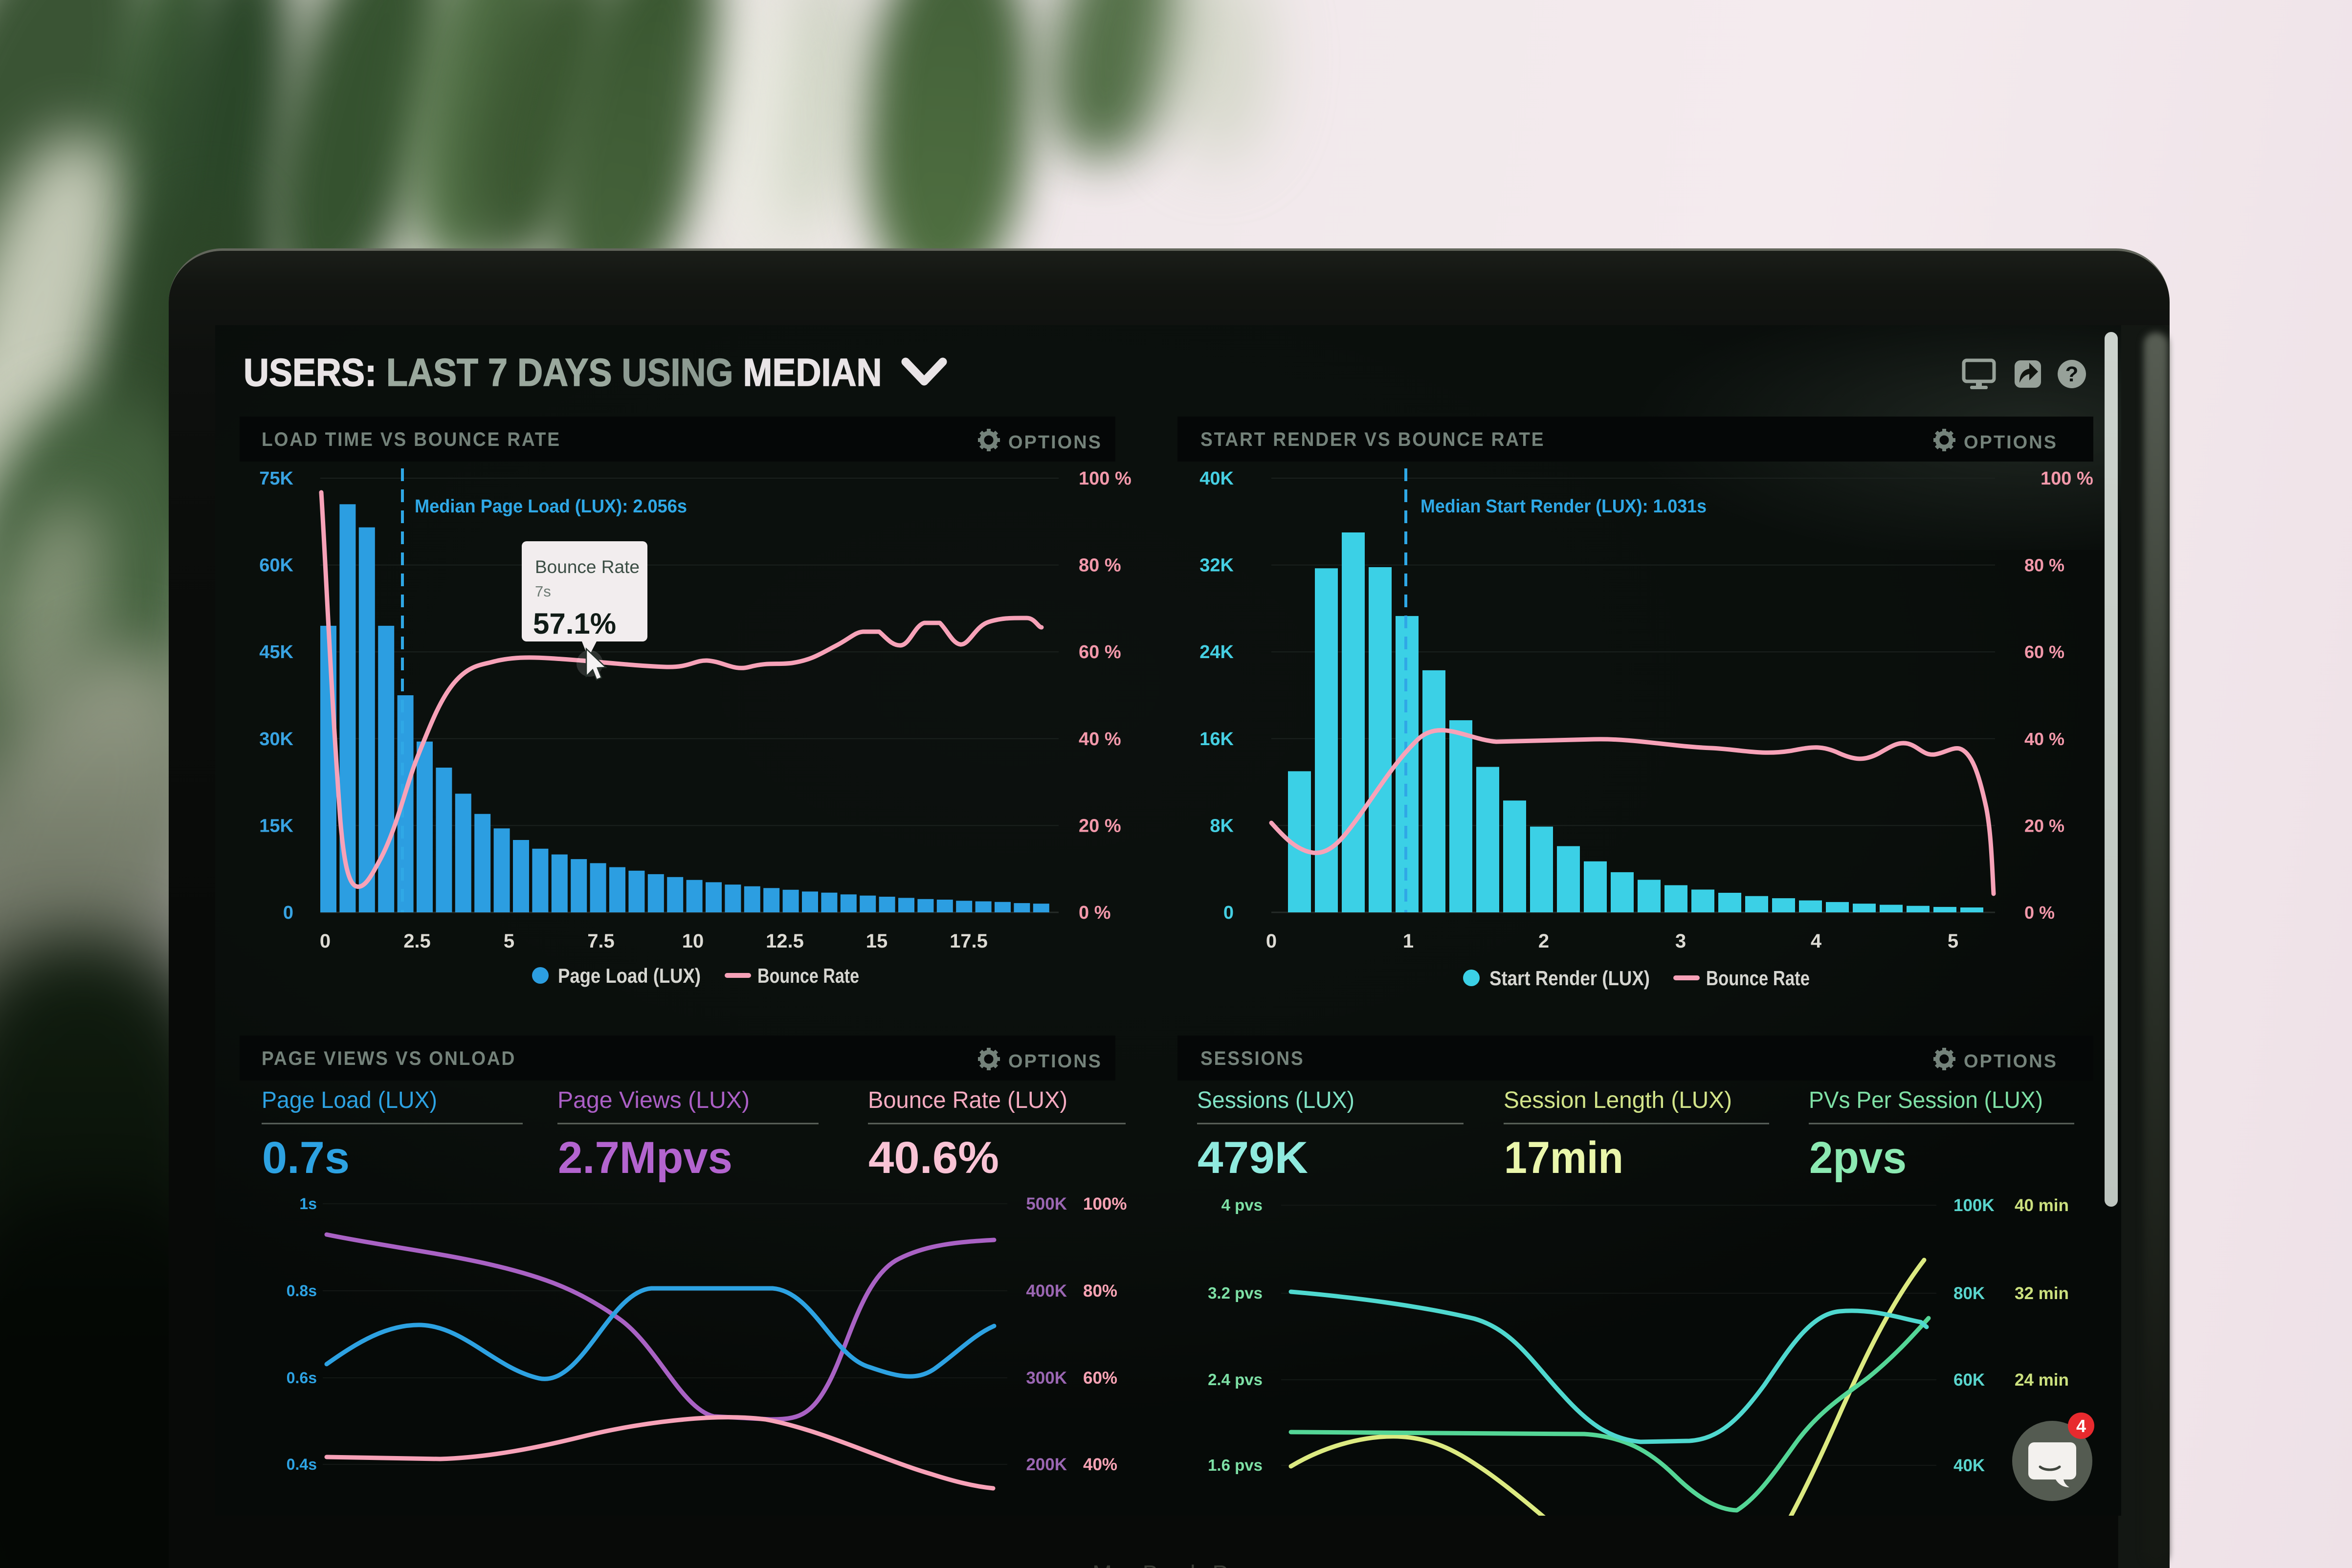  Describe the element at coordinates (1217, 652) in the screenshot. I see `svg-text: 24K` at that location.